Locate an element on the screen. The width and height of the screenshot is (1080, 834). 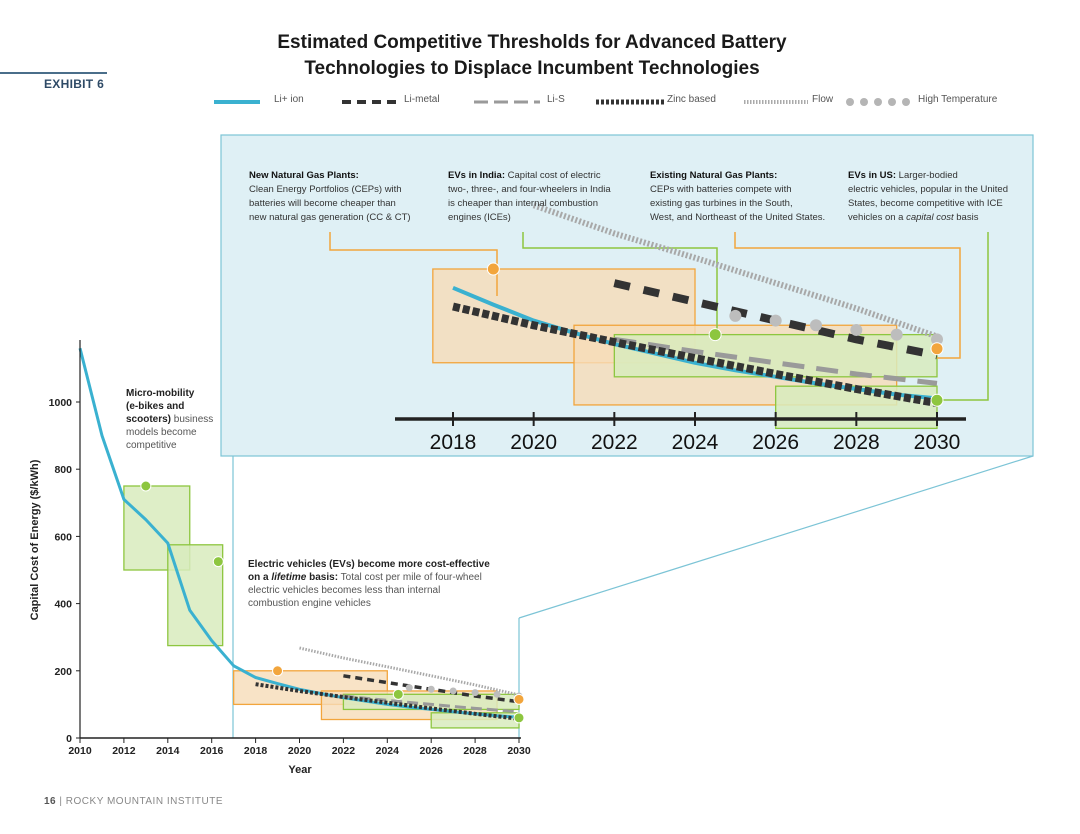
zoom-regions is located at coordinates (685, 349).